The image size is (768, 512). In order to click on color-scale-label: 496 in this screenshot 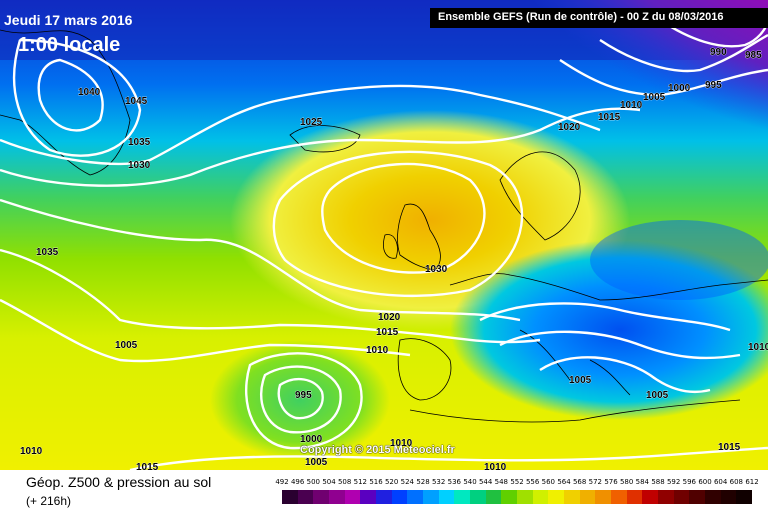, I will do `click(297, 482)`.